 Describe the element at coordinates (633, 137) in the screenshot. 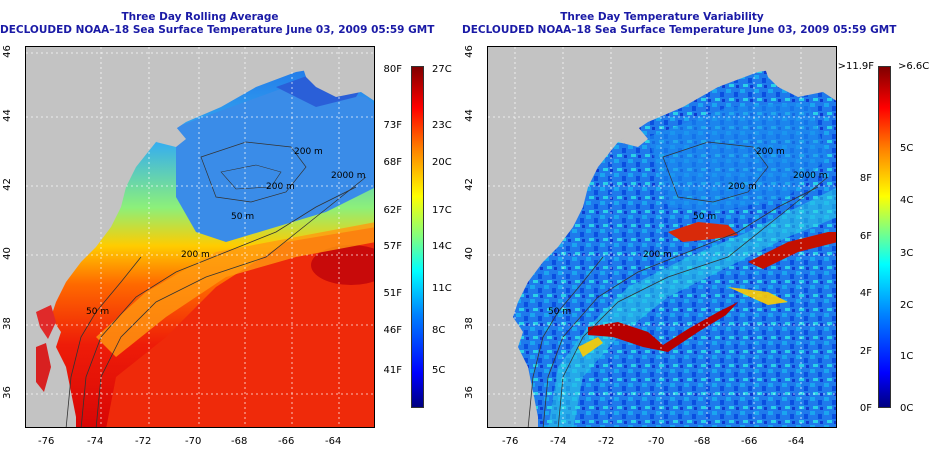

I see `right-land-cape-cod` at that location.